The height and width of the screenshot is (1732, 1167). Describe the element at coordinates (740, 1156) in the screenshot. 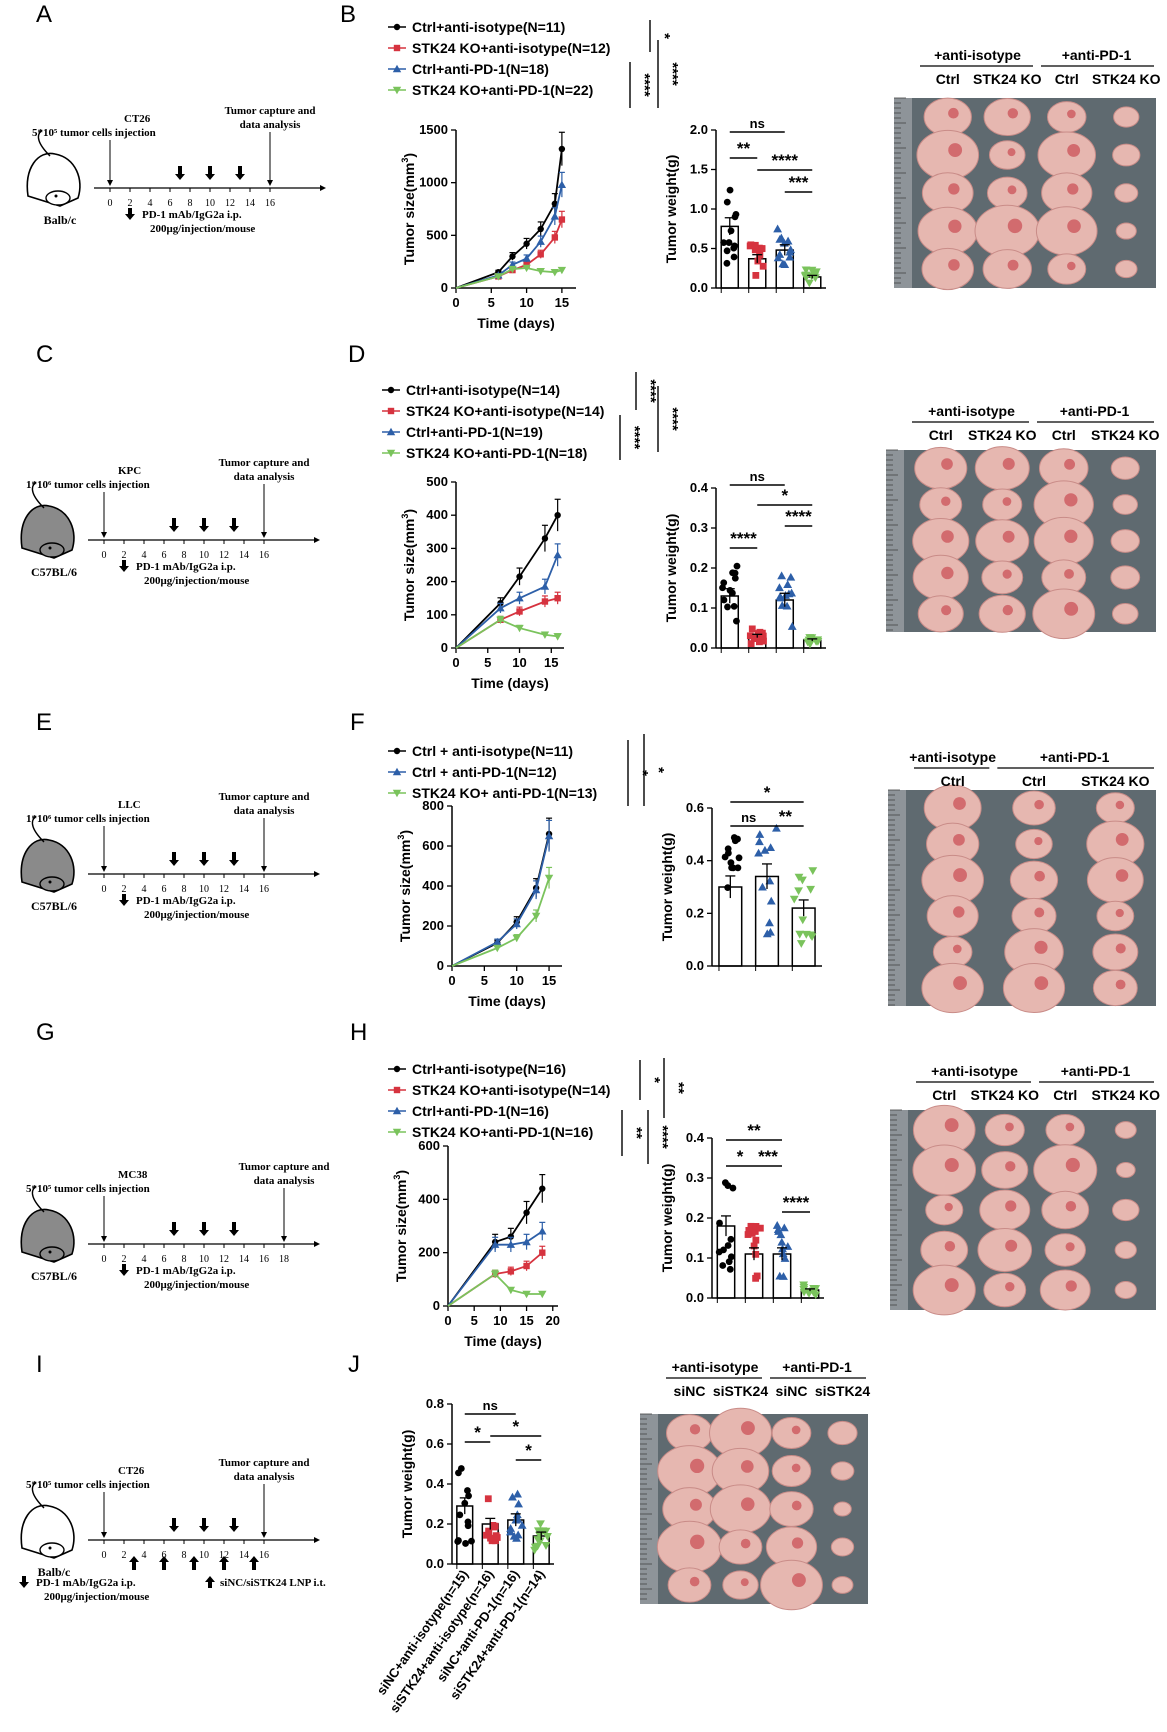

I see `significance-label: *` at that location.